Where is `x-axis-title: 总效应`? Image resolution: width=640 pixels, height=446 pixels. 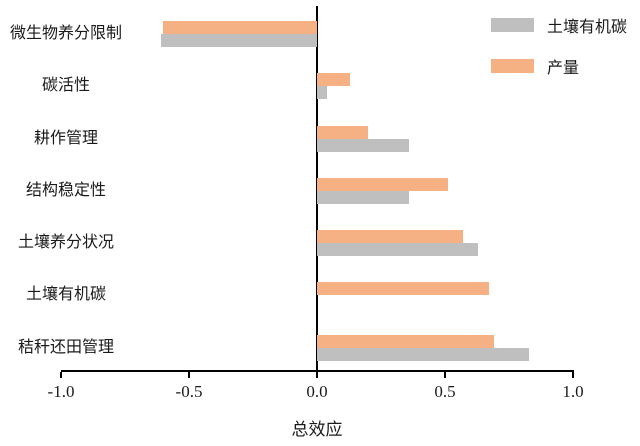
x-axis-title: 总效应 is located at coordinates (317, 429).